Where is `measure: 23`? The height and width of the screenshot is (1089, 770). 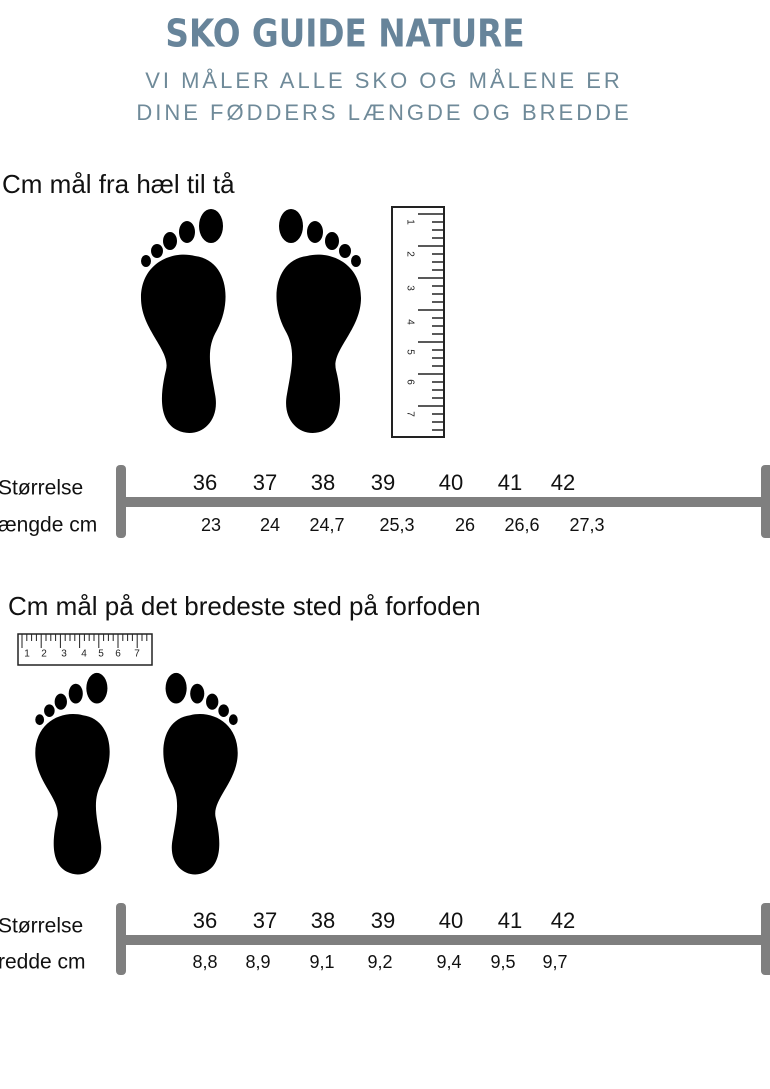
measure: 23 is located at coordinates (211, 525).